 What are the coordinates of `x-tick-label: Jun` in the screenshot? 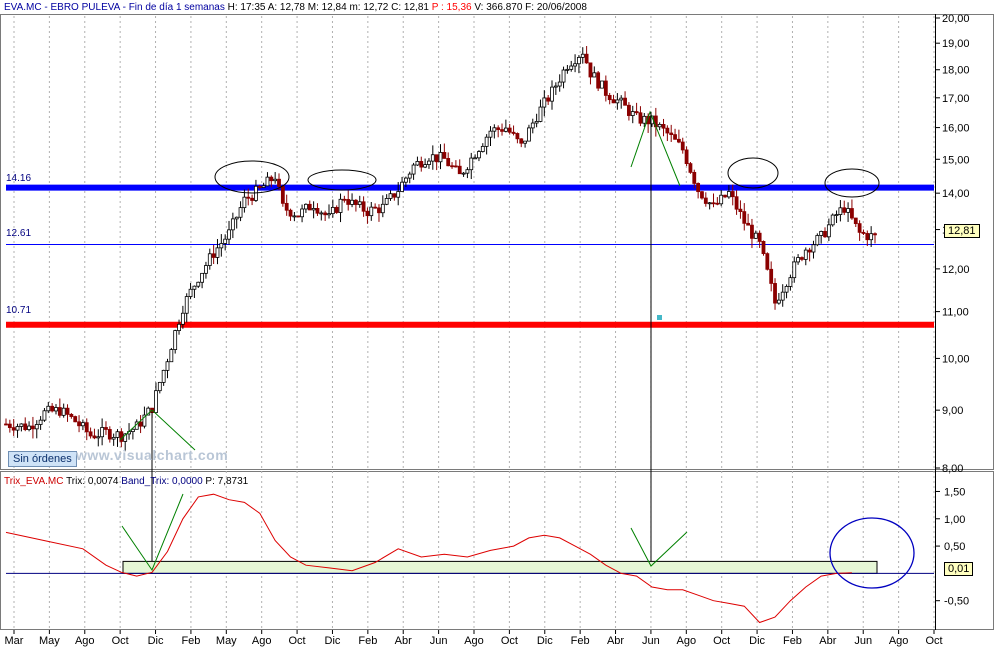 It's located at (863, 641).